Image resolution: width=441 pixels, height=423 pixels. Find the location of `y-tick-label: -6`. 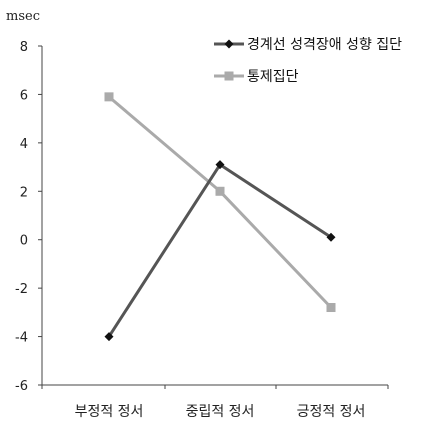

y-tick-label: -6 is located at coordinates (21, 386).